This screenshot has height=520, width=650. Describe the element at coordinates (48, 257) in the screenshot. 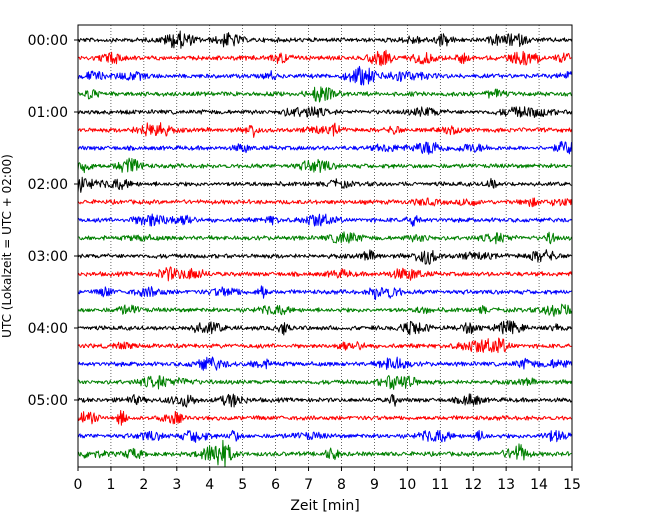

I see `y-tick-label-03:00: 03:00` at that location.